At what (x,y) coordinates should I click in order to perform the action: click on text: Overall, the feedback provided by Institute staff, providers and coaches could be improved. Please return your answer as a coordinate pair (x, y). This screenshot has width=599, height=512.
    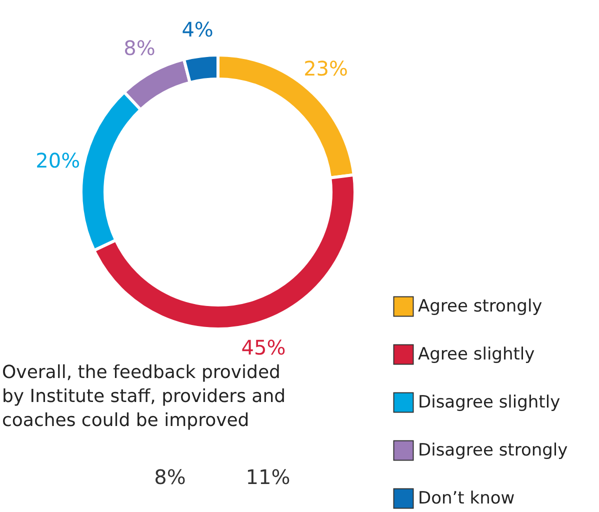
    Looking at the image, I should click on (144, 396).